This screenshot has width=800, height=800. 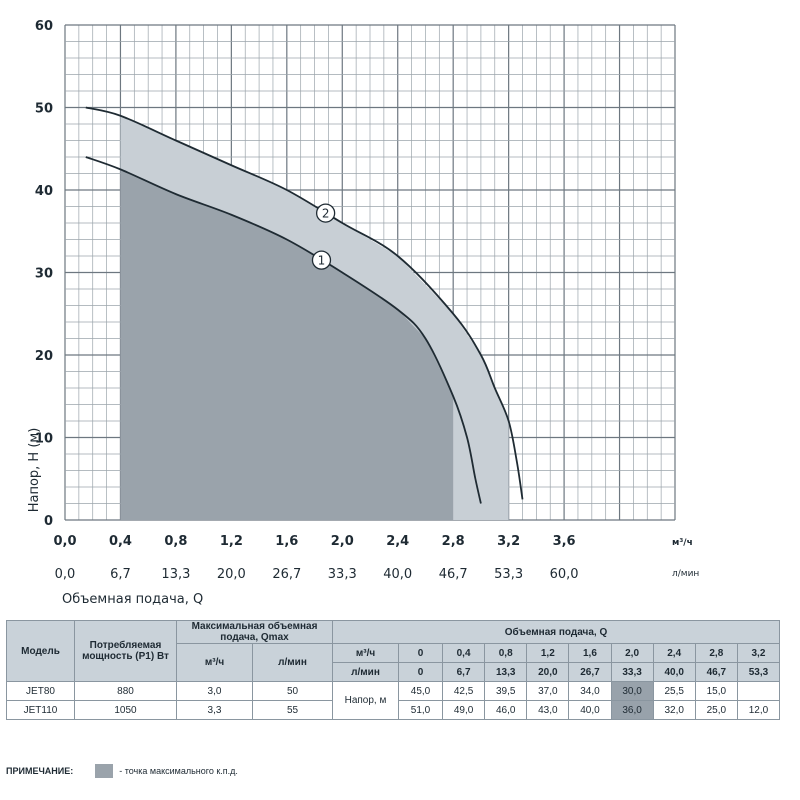 I want to click on x-tick-label-lmin: 13,3, so click(x=175, y=574).